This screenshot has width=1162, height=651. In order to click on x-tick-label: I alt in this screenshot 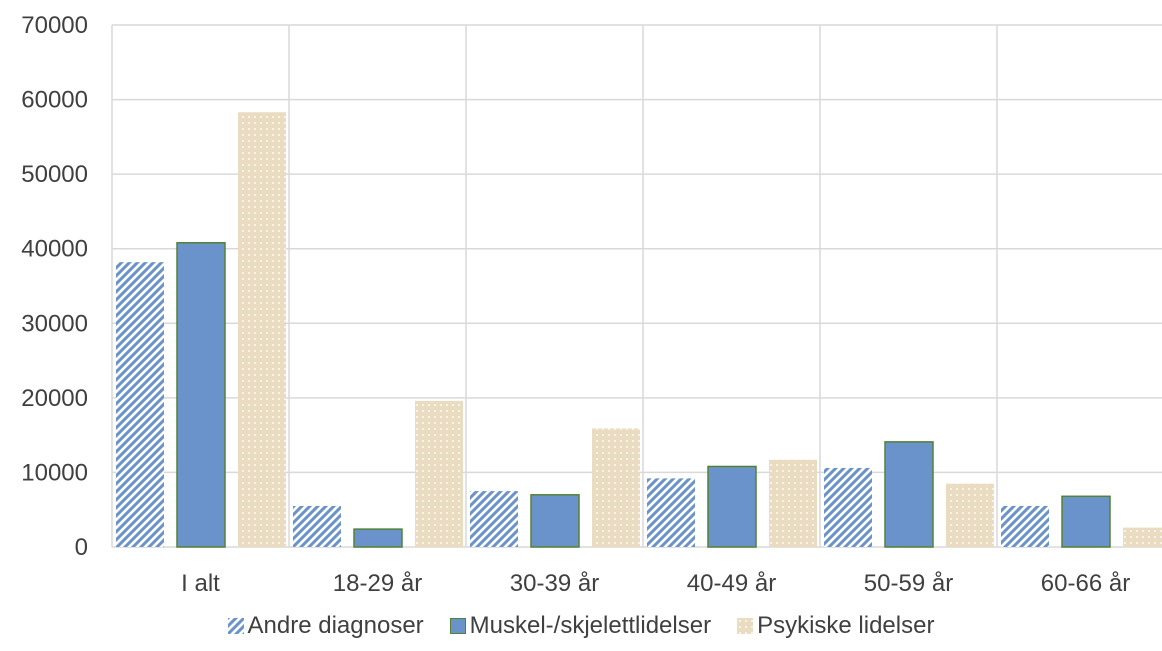, I will do `click(200, 583)`.